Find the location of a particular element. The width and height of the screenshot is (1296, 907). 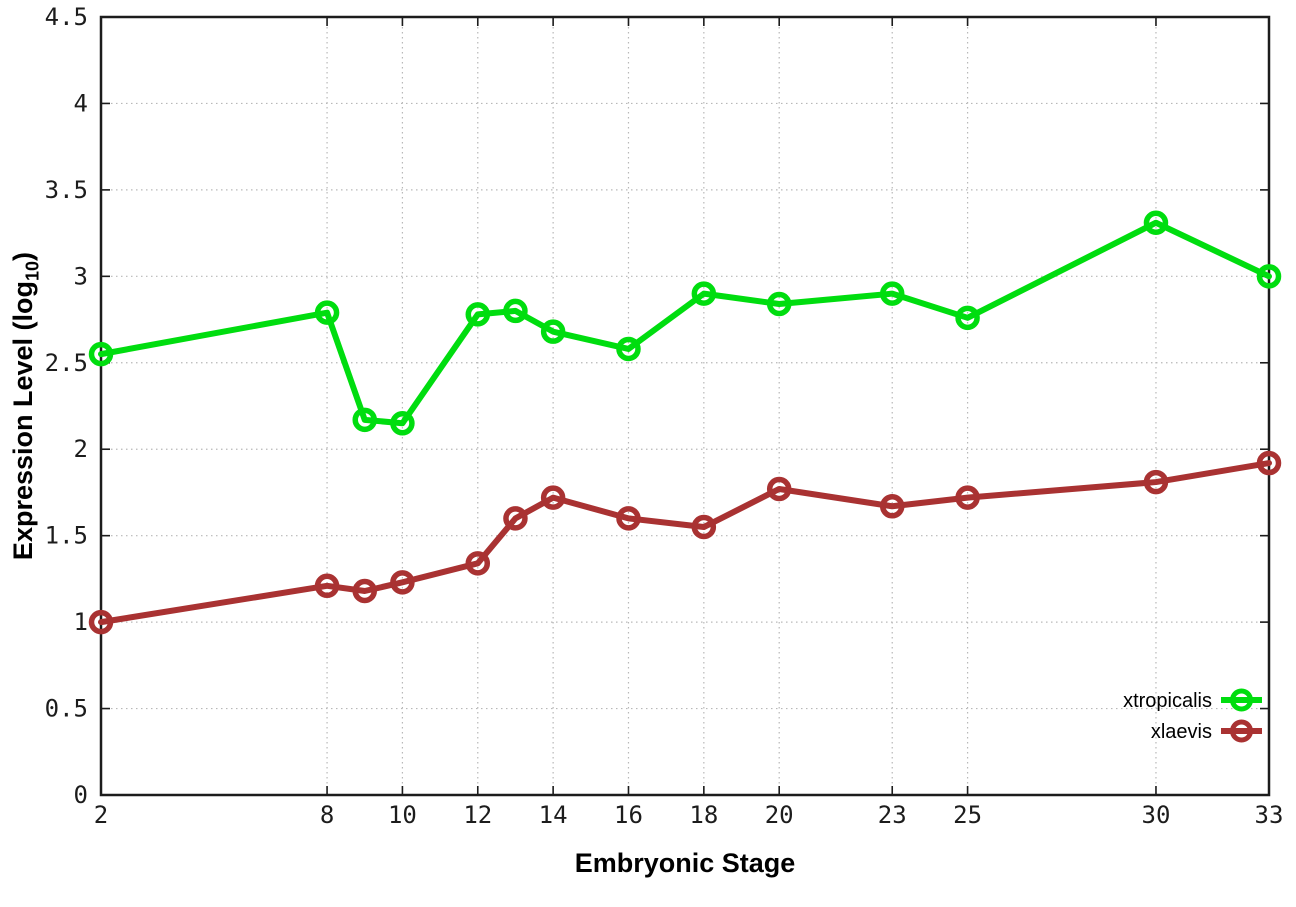

x-tick-label: 2 is located at coordinates (101, 815).